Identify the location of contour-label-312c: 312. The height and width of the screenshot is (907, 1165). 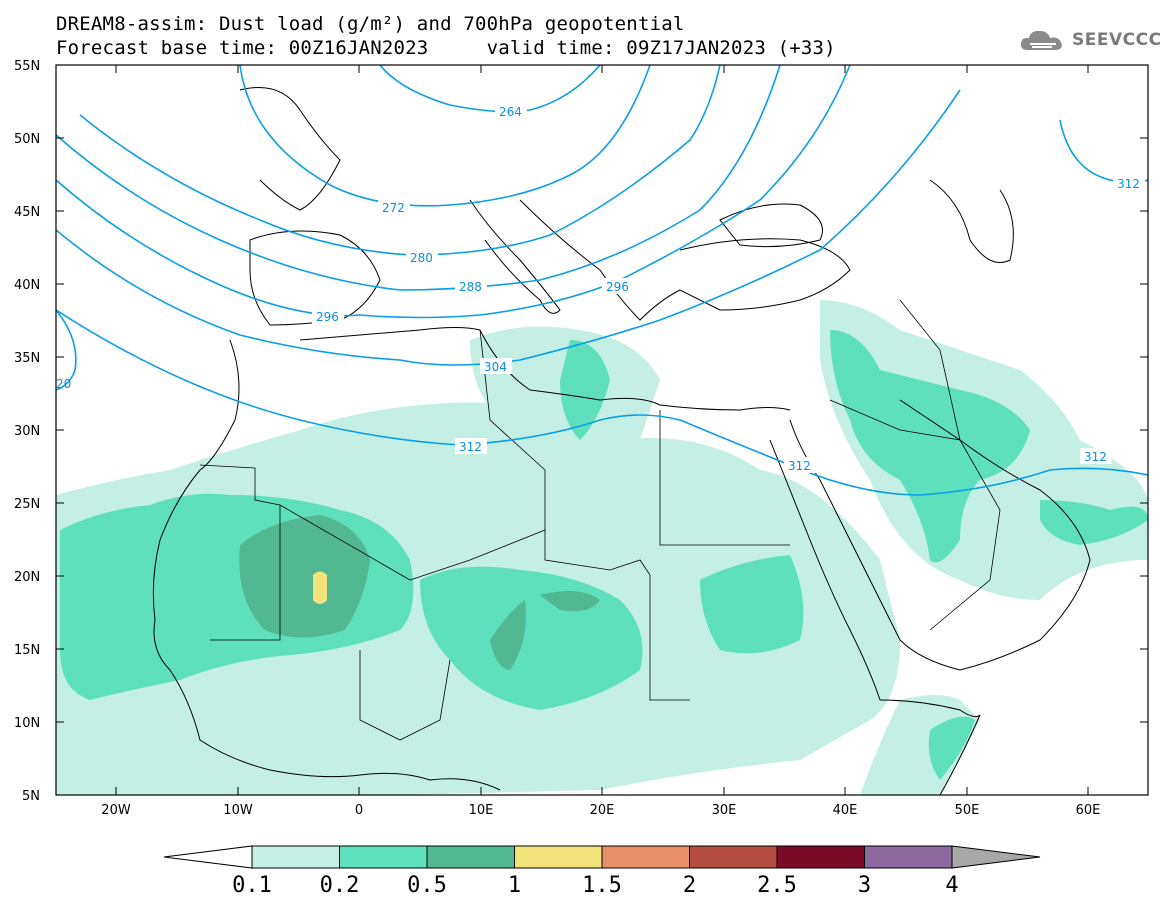
(1095, 457).